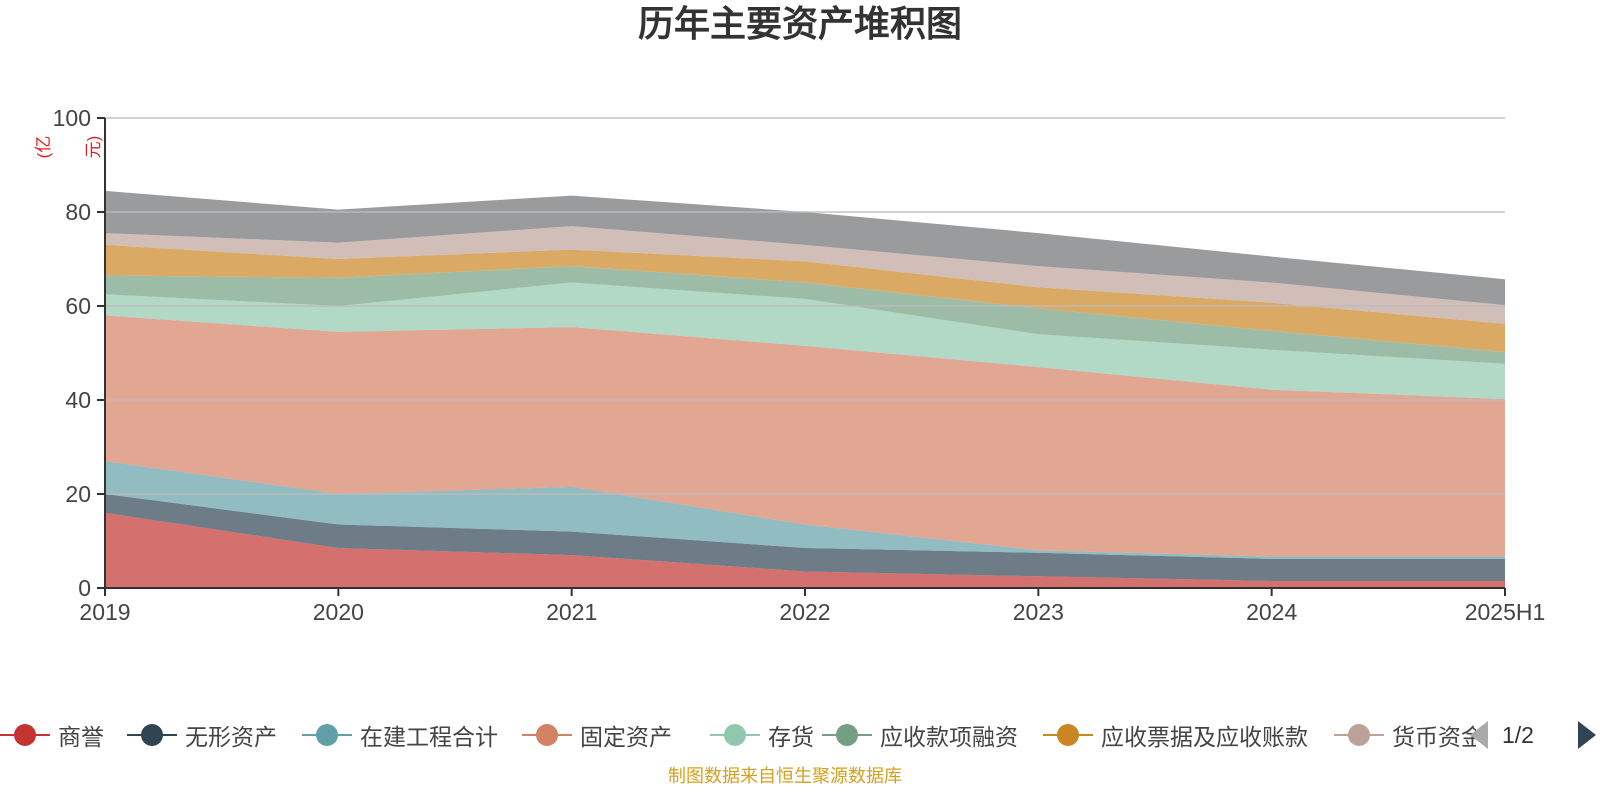  What do you see at coordinates (1271, 612) in the screenshot?
I see `x-tick-label: 2024` at bounding box center [1271, 612].